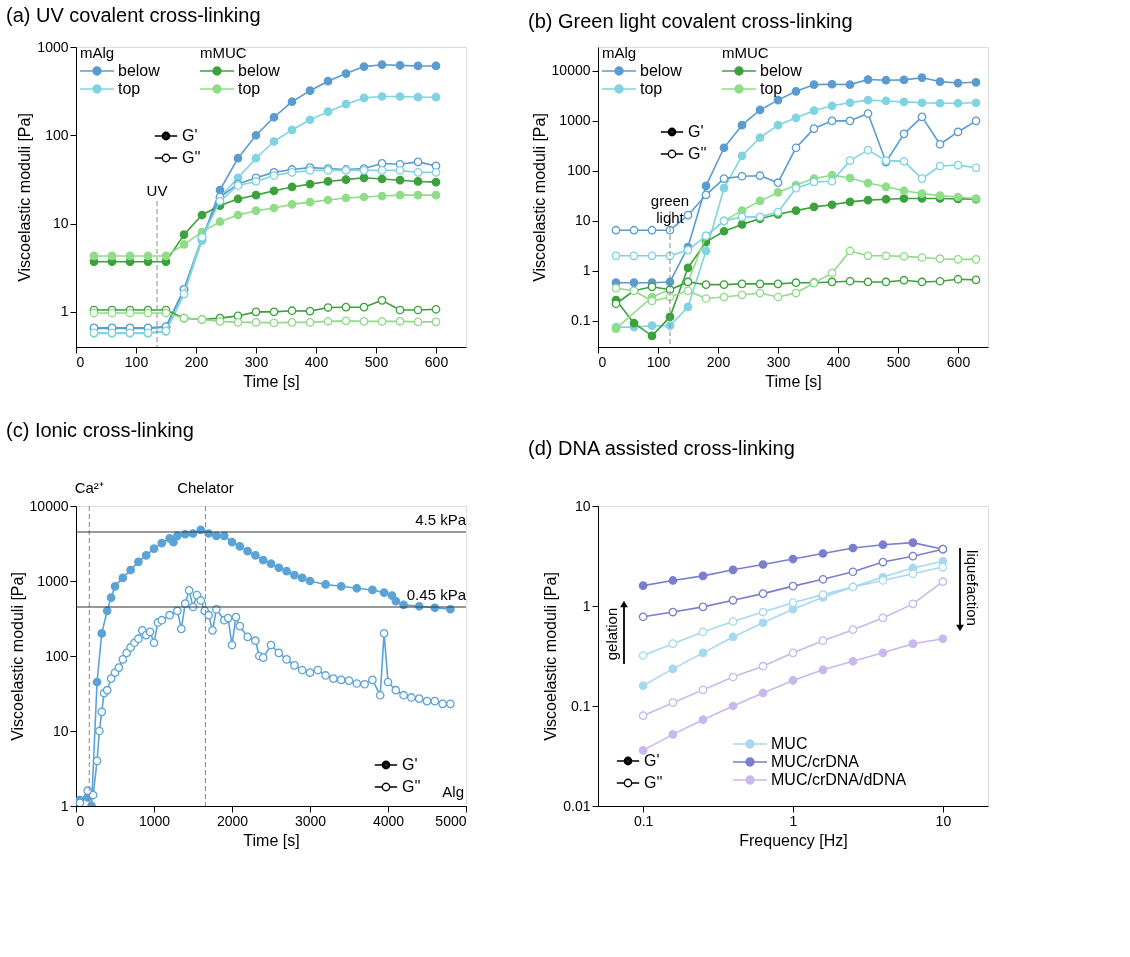 The image size is (1130, 957). Describe the element at coordinates (972, 588) in the screenshot. I see `annotation: liquefaction` at that location.